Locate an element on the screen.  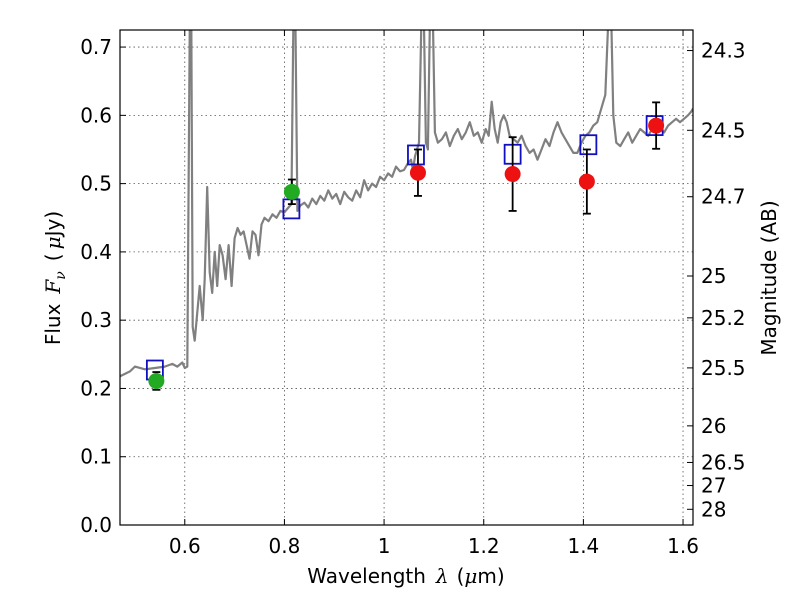
x-tick-label: 0.8 is located at coordinates (285, 546).